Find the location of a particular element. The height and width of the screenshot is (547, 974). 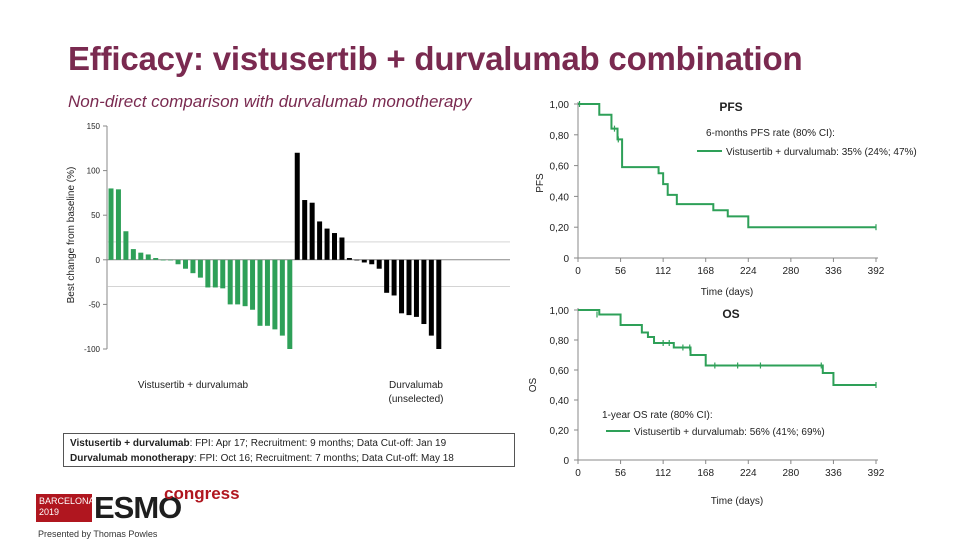

presenter-credit: Presented by Thomas Powles is located at coordinates (98, 534).